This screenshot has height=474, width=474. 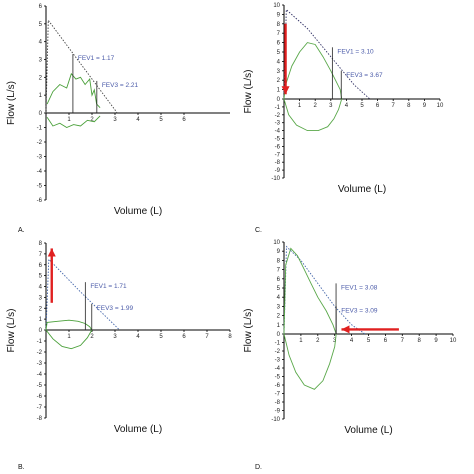 What do you see at coordinates (275, 179) in the screenshot?
I see `y-tick-label: -10` at bounding box center [275, 179].